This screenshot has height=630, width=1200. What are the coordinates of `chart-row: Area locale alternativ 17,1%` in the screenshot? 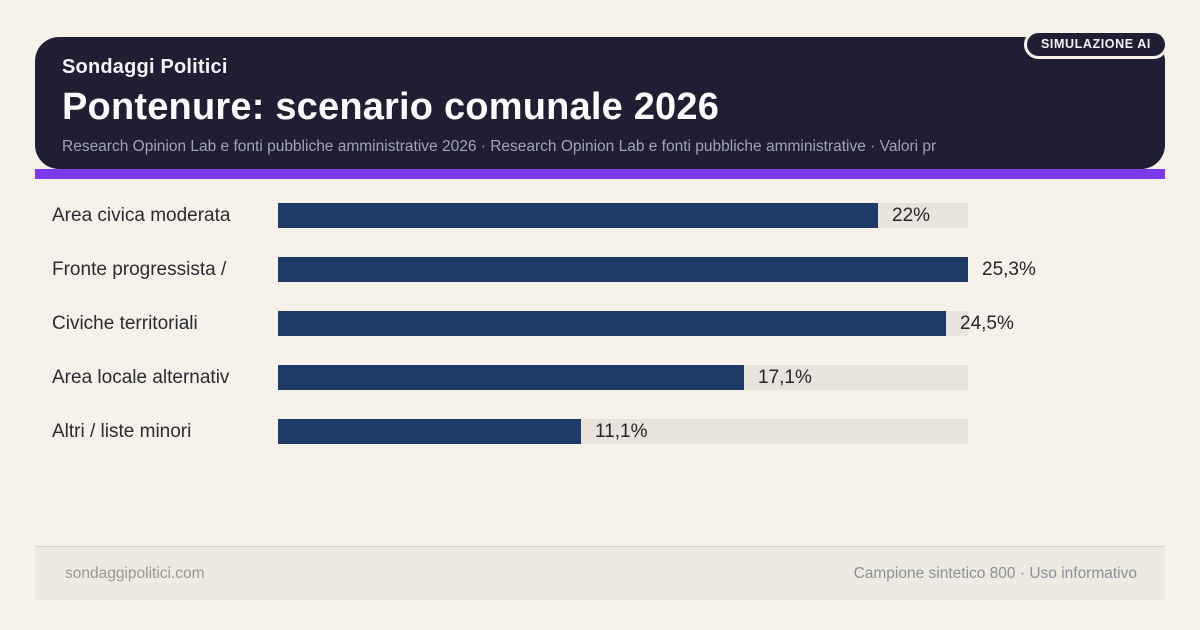 It's located at (600, 377).